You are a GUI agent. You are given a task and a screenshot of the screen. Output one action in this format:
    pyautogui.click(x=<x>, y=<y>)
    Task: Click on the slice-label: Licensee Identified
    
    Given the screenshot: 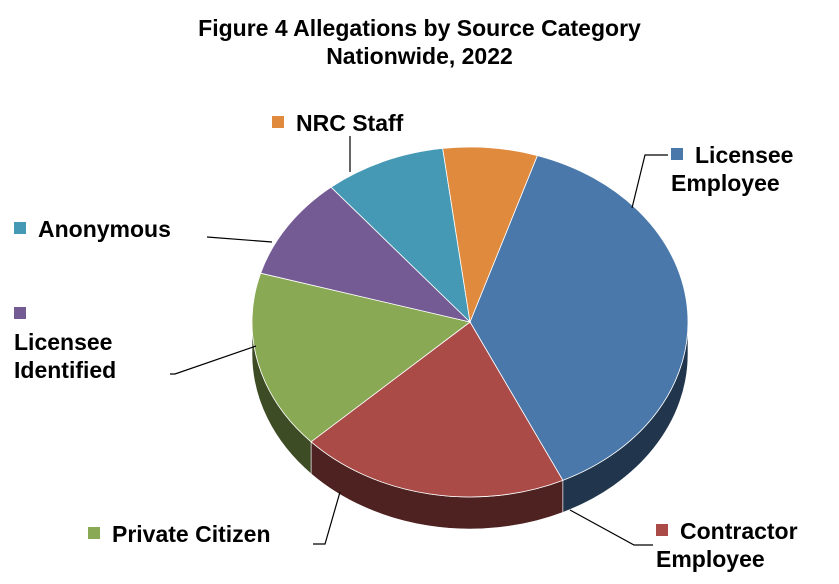 What is the action you would take?
    pyautogui.click(x=65, y=342)
    